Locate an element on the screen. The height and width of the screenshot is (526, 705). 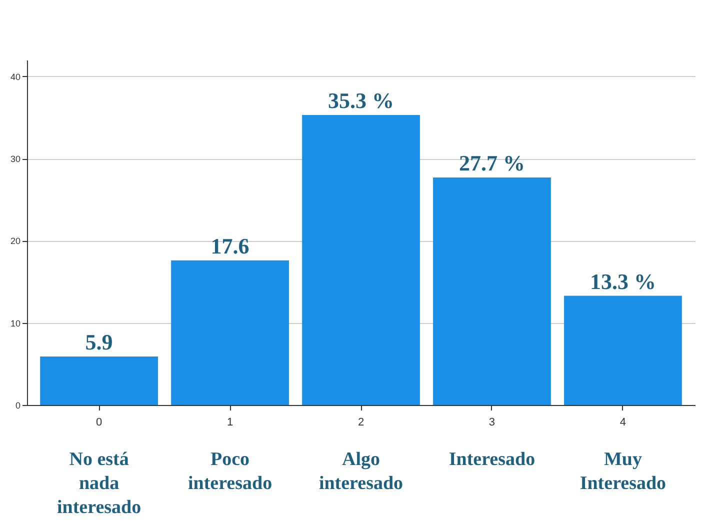
y-tick-label: 10 is located at coordinates (15, 323).